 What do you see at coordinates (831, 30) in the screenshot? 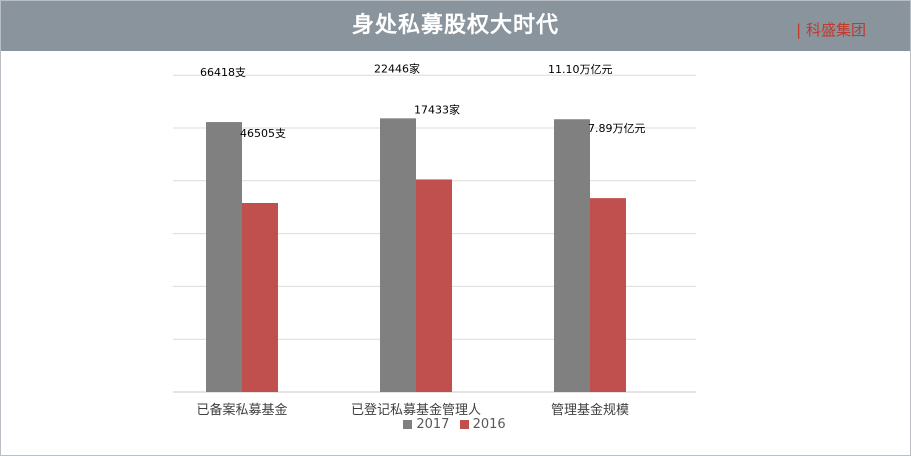
I see `brand-label: | 科盛集团` at bounding box center [831, 30].